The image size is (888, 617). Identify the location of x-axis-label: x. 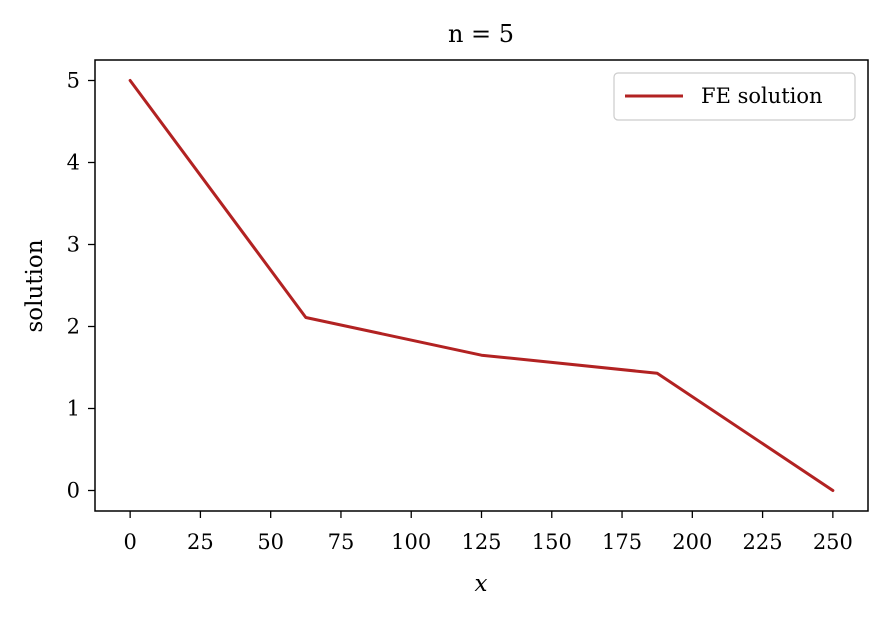
(481, 584).